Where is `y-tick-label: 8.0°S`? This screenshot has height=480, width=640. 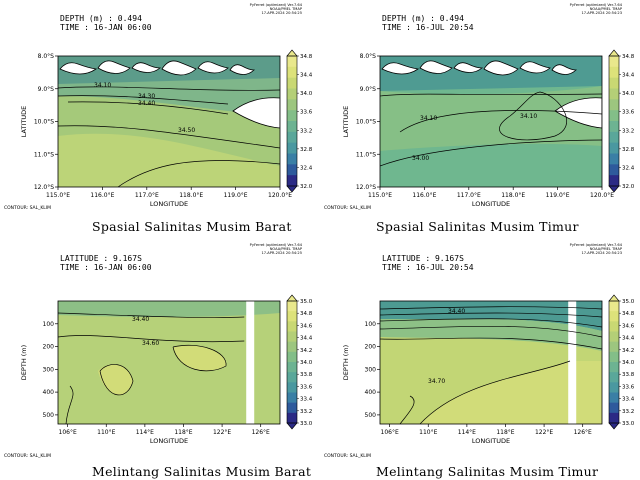 y-tick-label: 8.0°S is located at coordinates (368, 56).